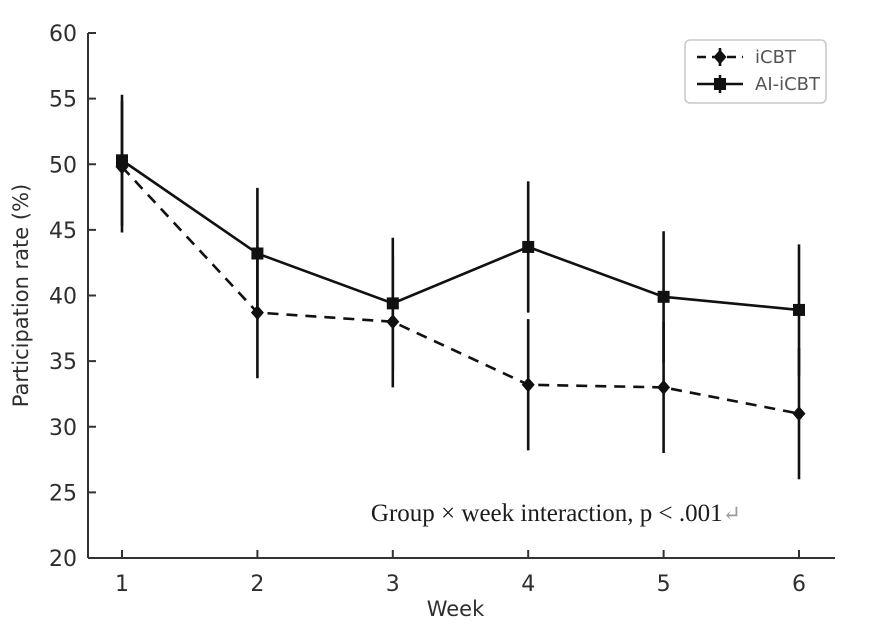  Describe the element at coordinates (63, 493) in the screenshot. I see `y-tick-label: 25` at that location.